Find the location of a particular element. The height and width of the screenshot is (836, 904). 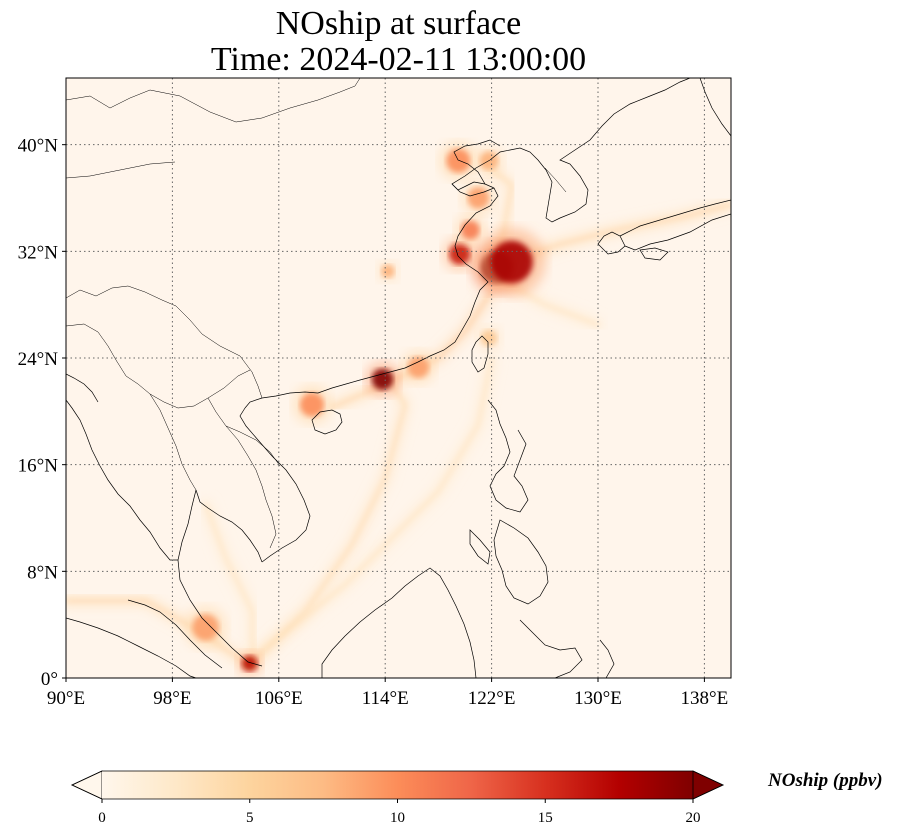

colorbar-ticks: 0 5 10 15 20 is located at coordinates (399, 812).